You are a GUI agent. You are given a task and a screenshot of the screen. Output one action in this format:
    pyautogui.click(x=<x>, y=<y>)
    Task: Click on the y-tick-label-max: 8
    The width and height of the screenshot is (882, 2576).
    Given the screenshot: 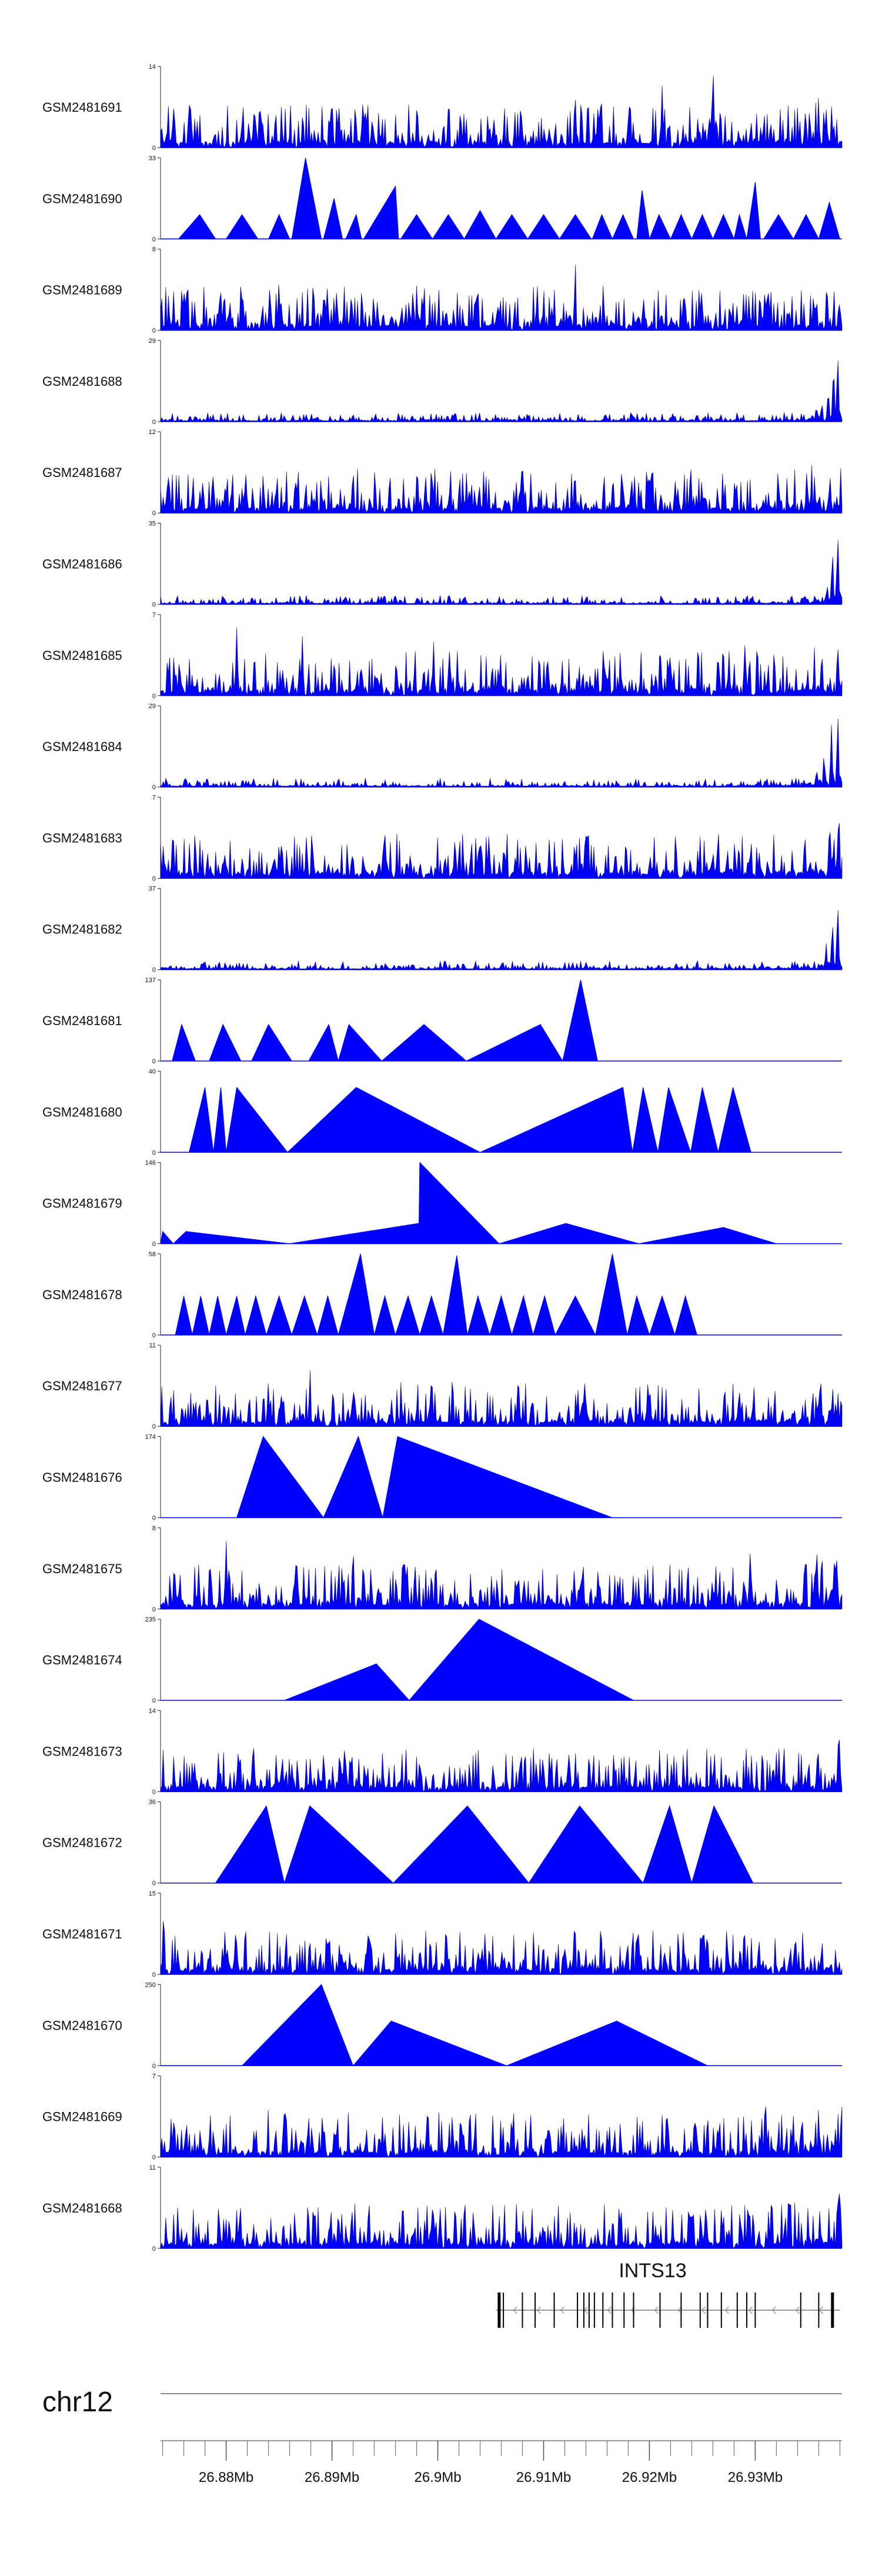 What is the action you would take?
    pyautogui.click(x=154, y=1528)
    